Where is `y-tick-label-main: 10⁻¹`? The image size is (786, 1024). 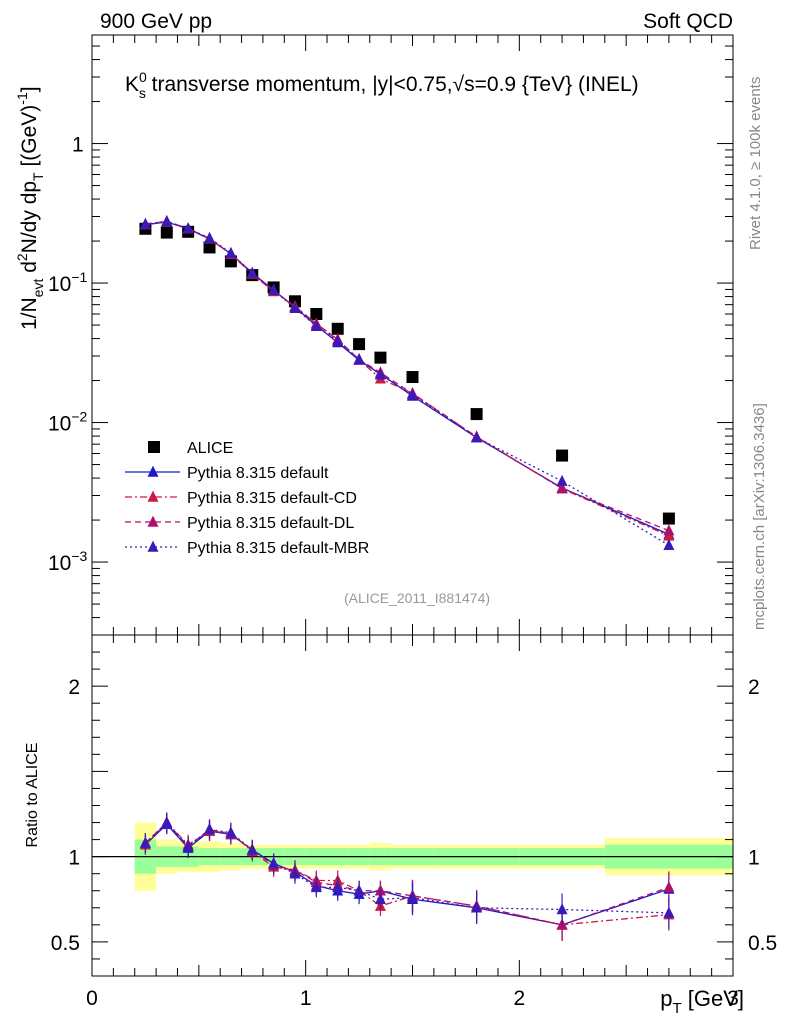
y-tick-label-main: 10⁻¹ is located at coordinates (68, 282).